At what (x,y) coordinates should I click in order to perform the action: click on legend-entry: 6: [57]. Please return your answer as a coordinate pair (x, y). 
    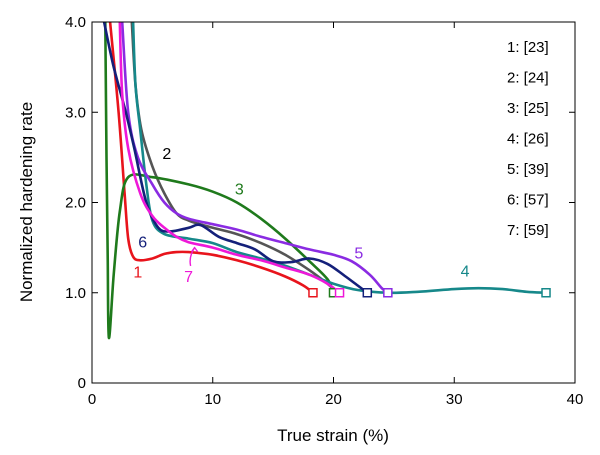
    Looking at the image, I should click on (528, 200).